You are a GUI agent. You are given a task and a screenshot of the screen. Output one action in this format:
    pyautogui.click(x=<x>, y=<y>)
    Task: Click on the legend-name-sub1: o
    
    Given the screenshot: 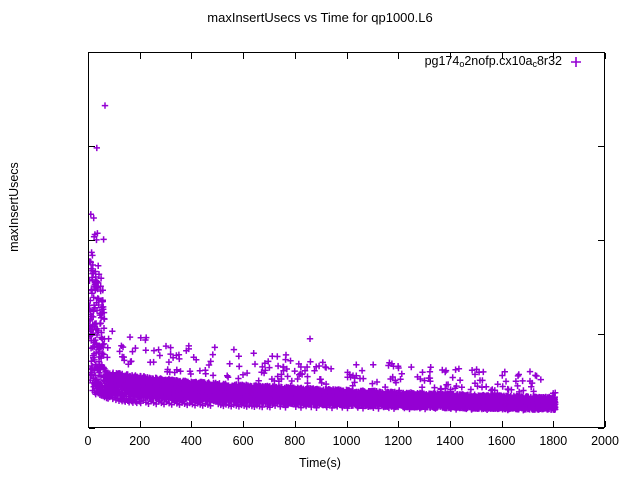 What is the action you would take?
    pyautogui.click(x=462, y=64)
    